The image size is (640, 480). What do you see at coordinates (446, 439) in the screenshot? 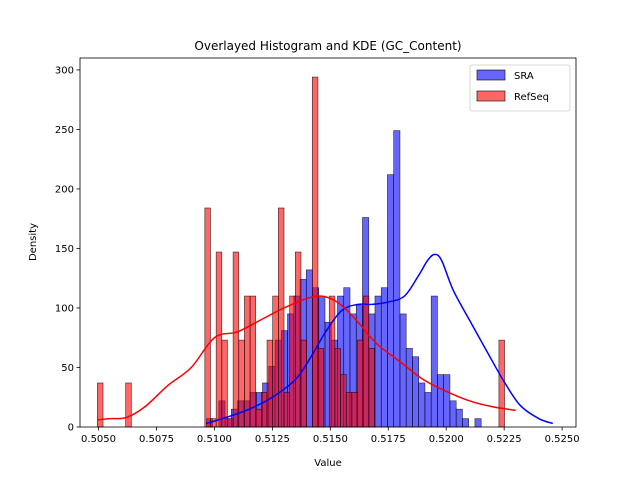
I see `x-tick-label: 0.5200` at bounding box center [446, 439].